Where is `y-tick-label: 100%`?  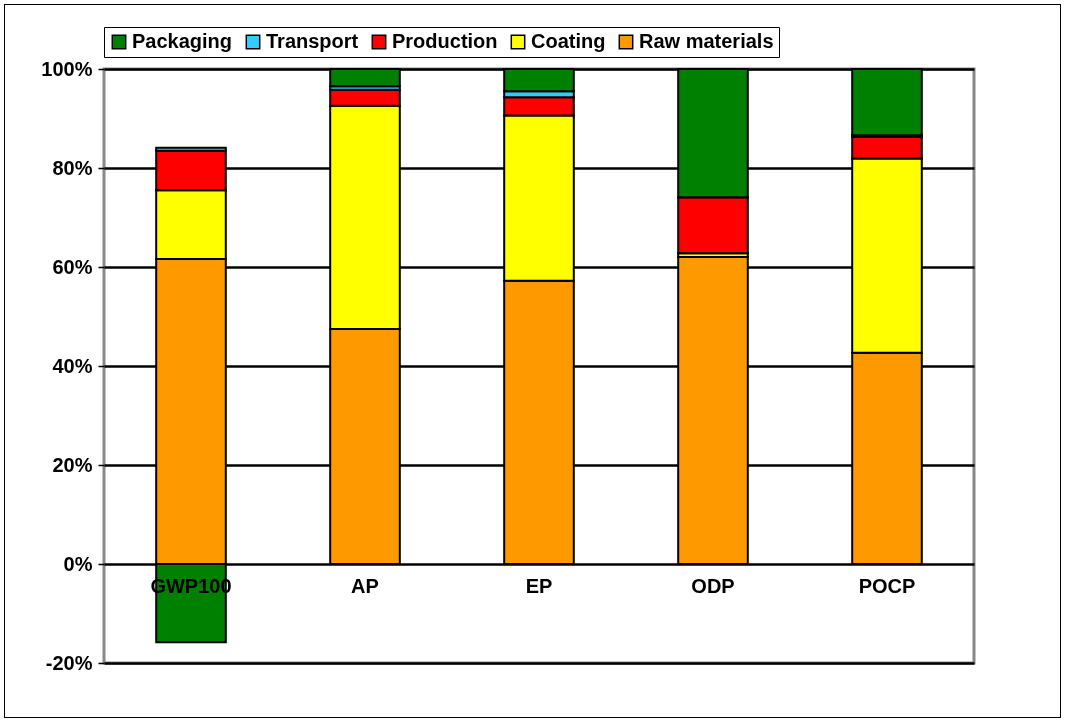
y-tick-label: 100% is located at coordinates (67, 68).